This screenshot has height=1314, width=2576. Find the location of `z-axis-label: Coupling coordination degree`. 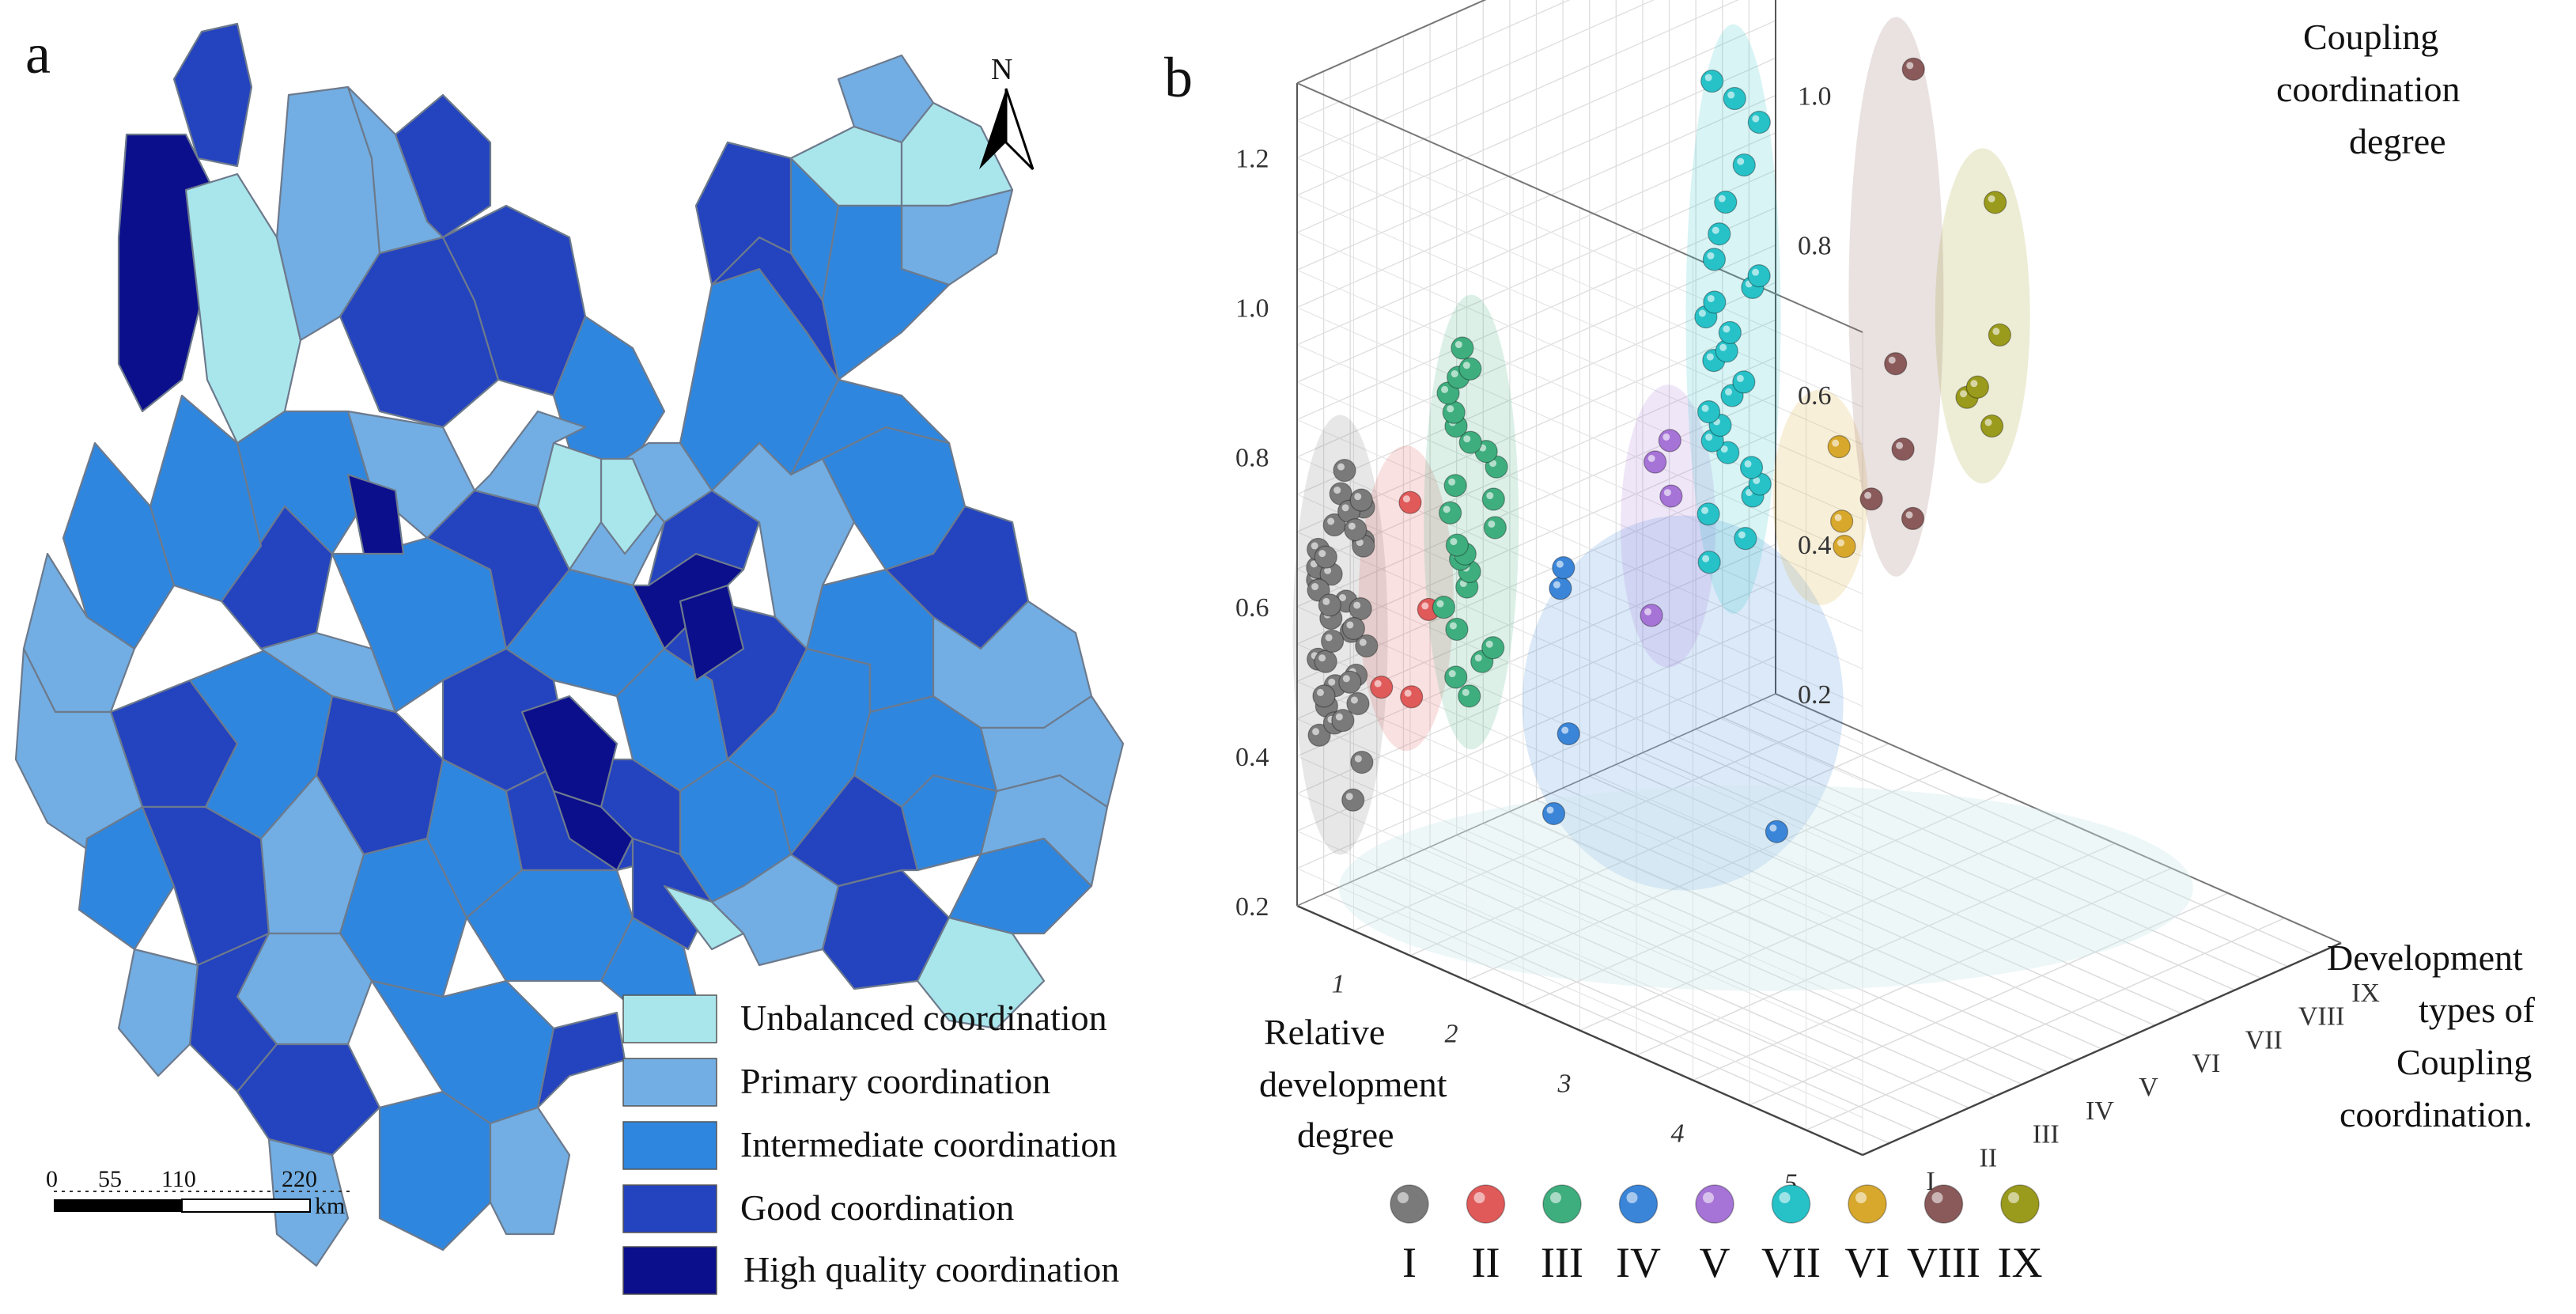

z-axis-label: Coupling coordination degree is located at coordinates (2369, 89).